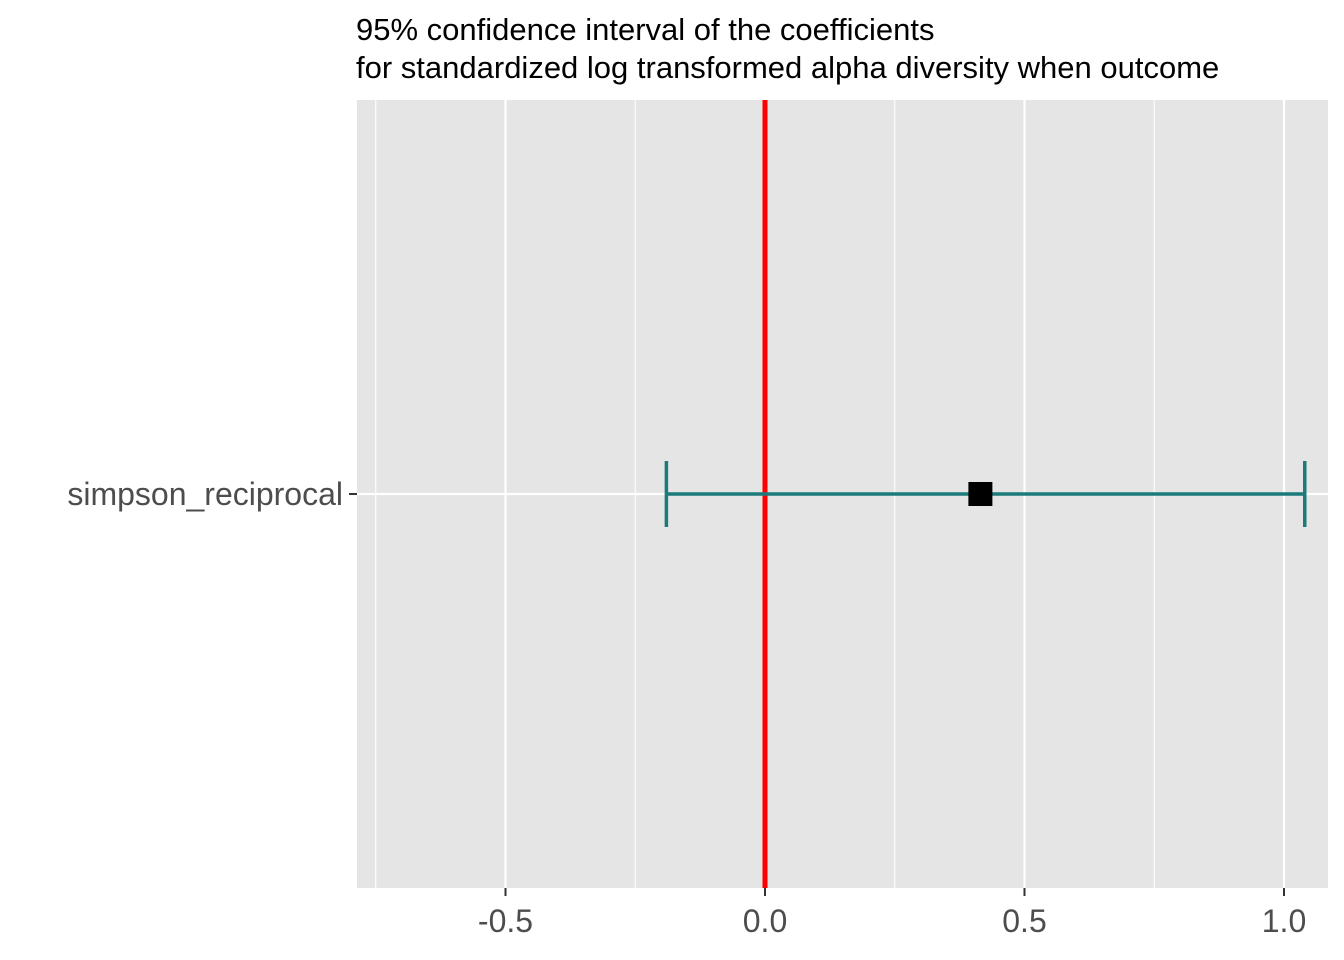  What do you see at coordinates (505, 921) in the screenshot?
I see `x-tick-label: -0.5` at bounding box center [505, 921].